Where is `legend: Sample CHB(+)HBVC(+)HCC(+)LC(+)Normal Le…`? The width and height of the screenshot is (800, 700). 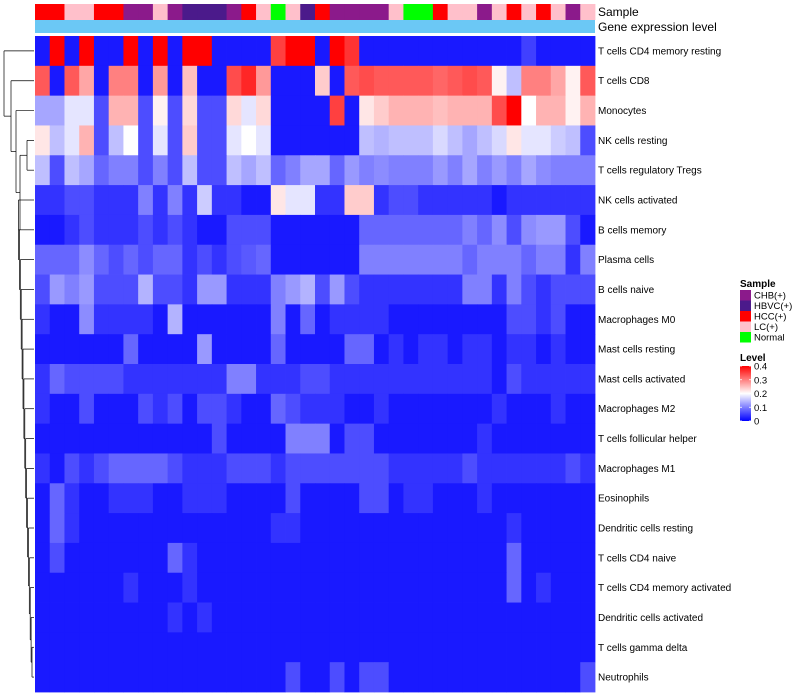
legend: Sample CHB(+)HBVC(+)HCC(+)LC(+)Normal Le… is located at coordinates (766, 353).